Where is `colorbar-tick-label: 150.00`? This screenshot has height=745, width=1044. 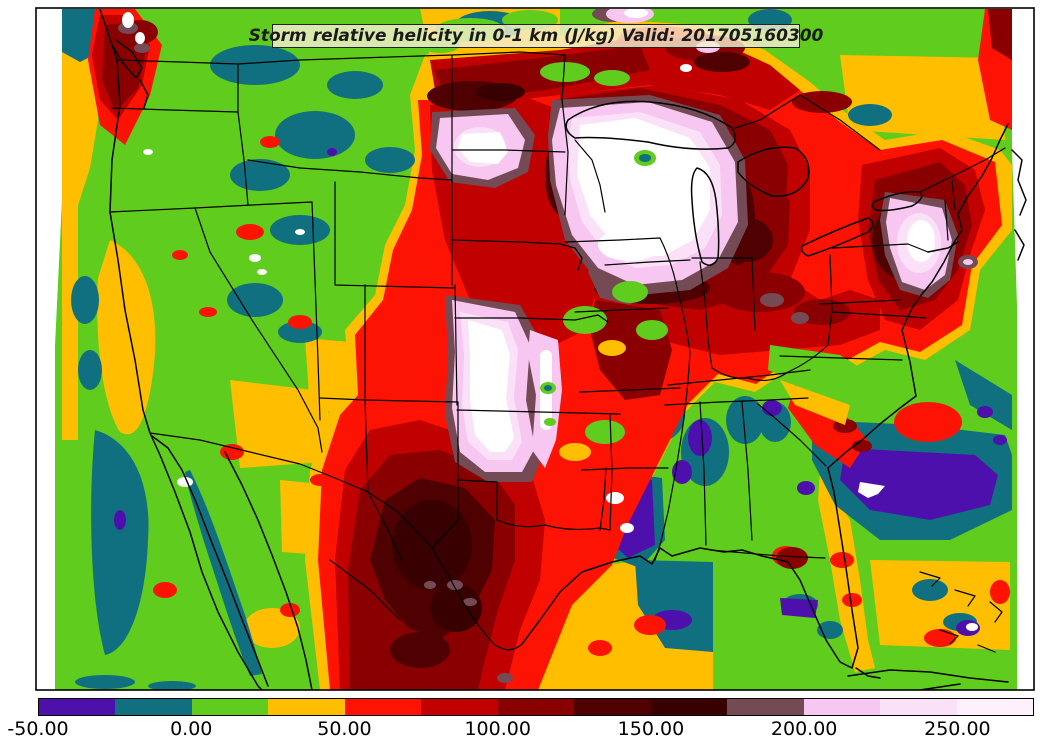 colorbar-tick-label: 150.00 is located at coordinates (651, 729).